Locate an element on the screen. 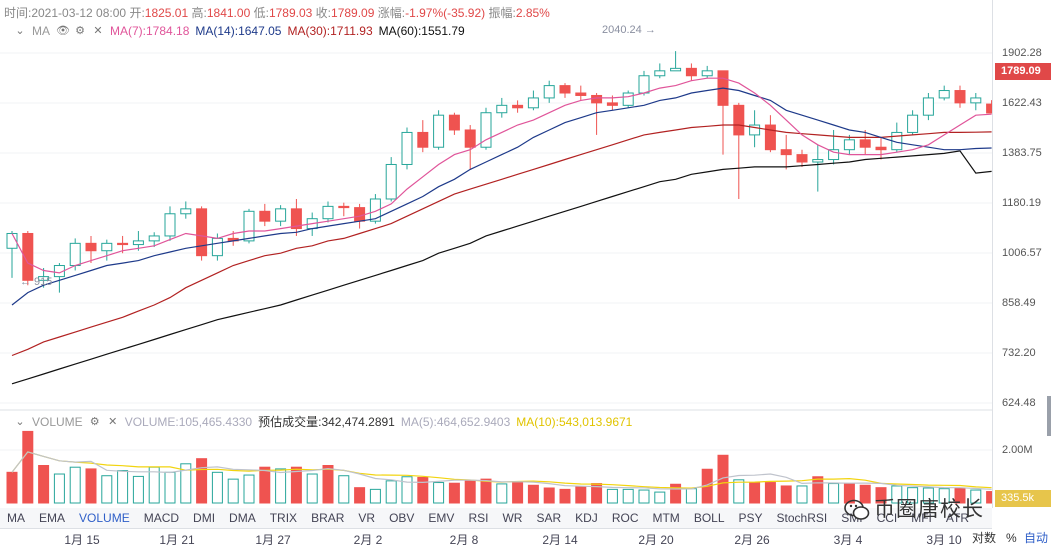 The width and height of the screenshot is (1051, 554). auto-scale-toggle: 自动 is located at coordinates (1036, 538).